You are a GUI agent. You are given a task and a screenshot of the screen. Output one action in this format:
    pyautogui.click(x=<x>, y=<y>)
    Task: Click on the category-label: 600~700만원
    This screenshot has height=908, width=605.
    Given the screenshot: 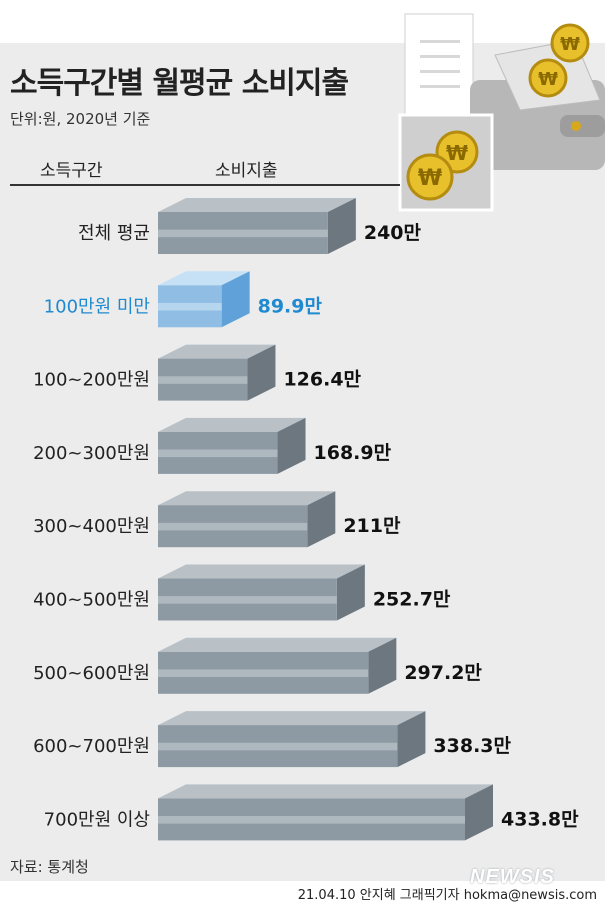 What is the action you would take?
    pyautogui.click(x=91, y=746)
    